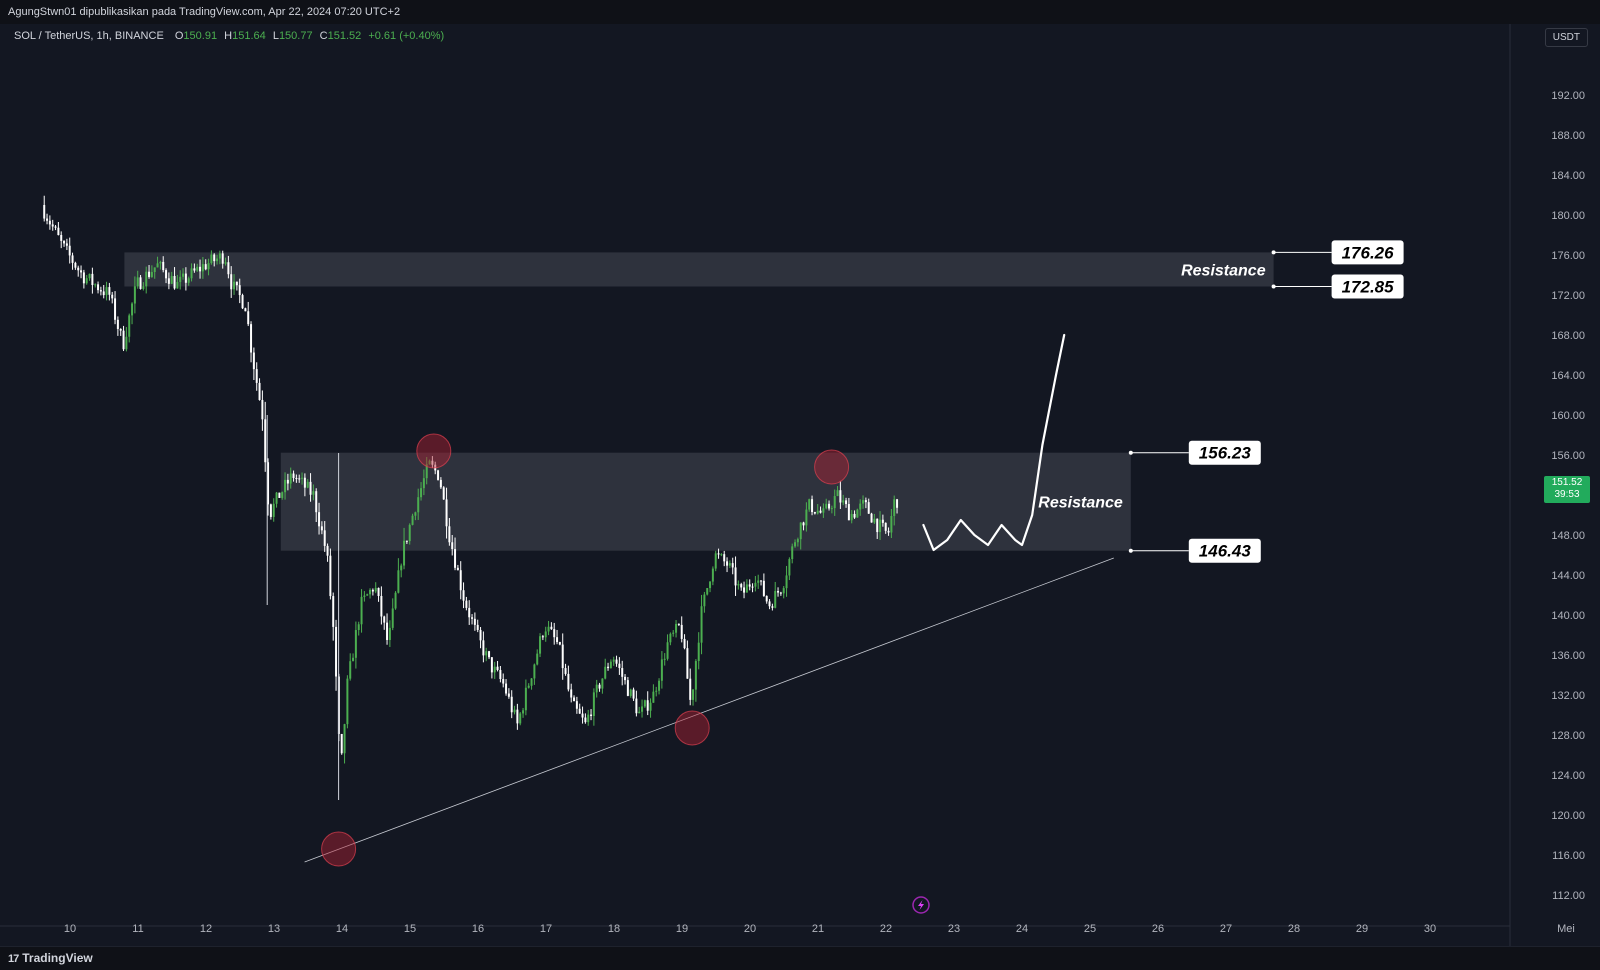  I want to click on price-tick-label: 176.00, so click(1568, 256).